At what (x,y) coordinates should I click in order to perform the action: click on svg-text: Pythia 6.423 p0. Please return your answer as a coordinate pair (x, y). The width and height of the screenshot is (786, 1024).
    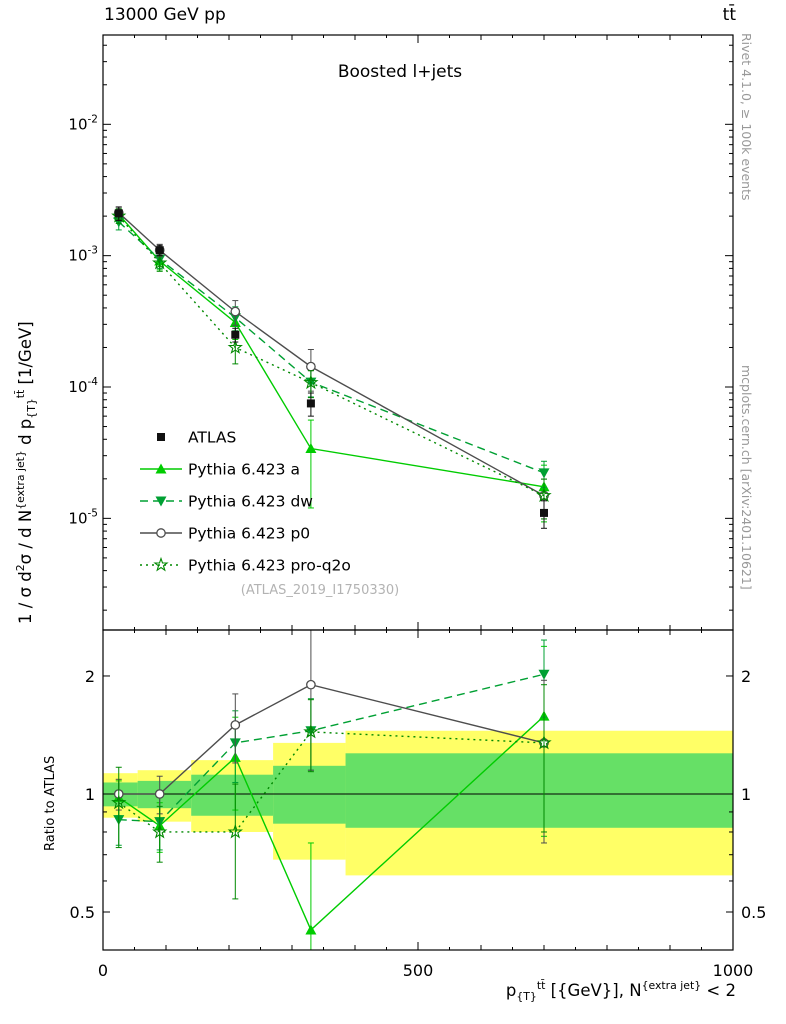
    Looking at the image, I should click on (249, 534).